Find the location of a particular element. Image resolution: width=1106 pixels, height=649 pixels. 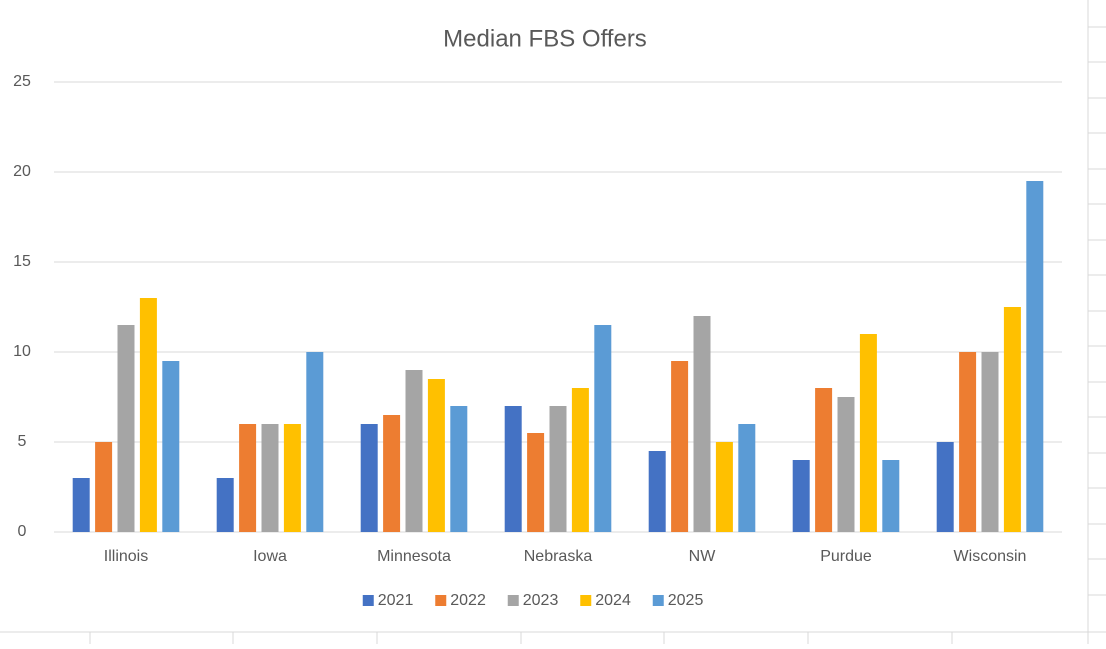

x-tick-label: Purdue is located at coordinates (846, 556).